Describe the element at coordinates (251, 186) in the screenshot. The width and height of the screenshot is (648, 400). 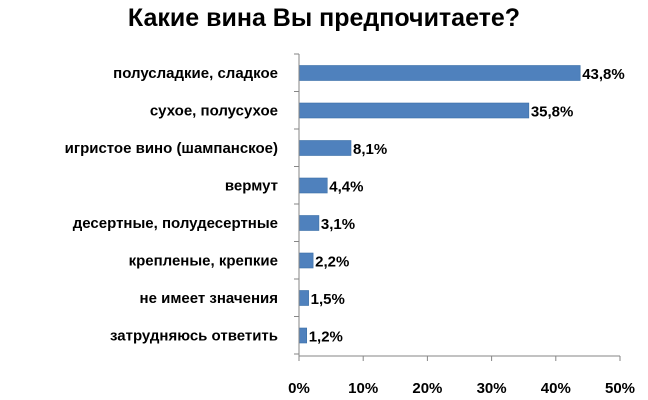
I see `category-label: вермут` at that location.